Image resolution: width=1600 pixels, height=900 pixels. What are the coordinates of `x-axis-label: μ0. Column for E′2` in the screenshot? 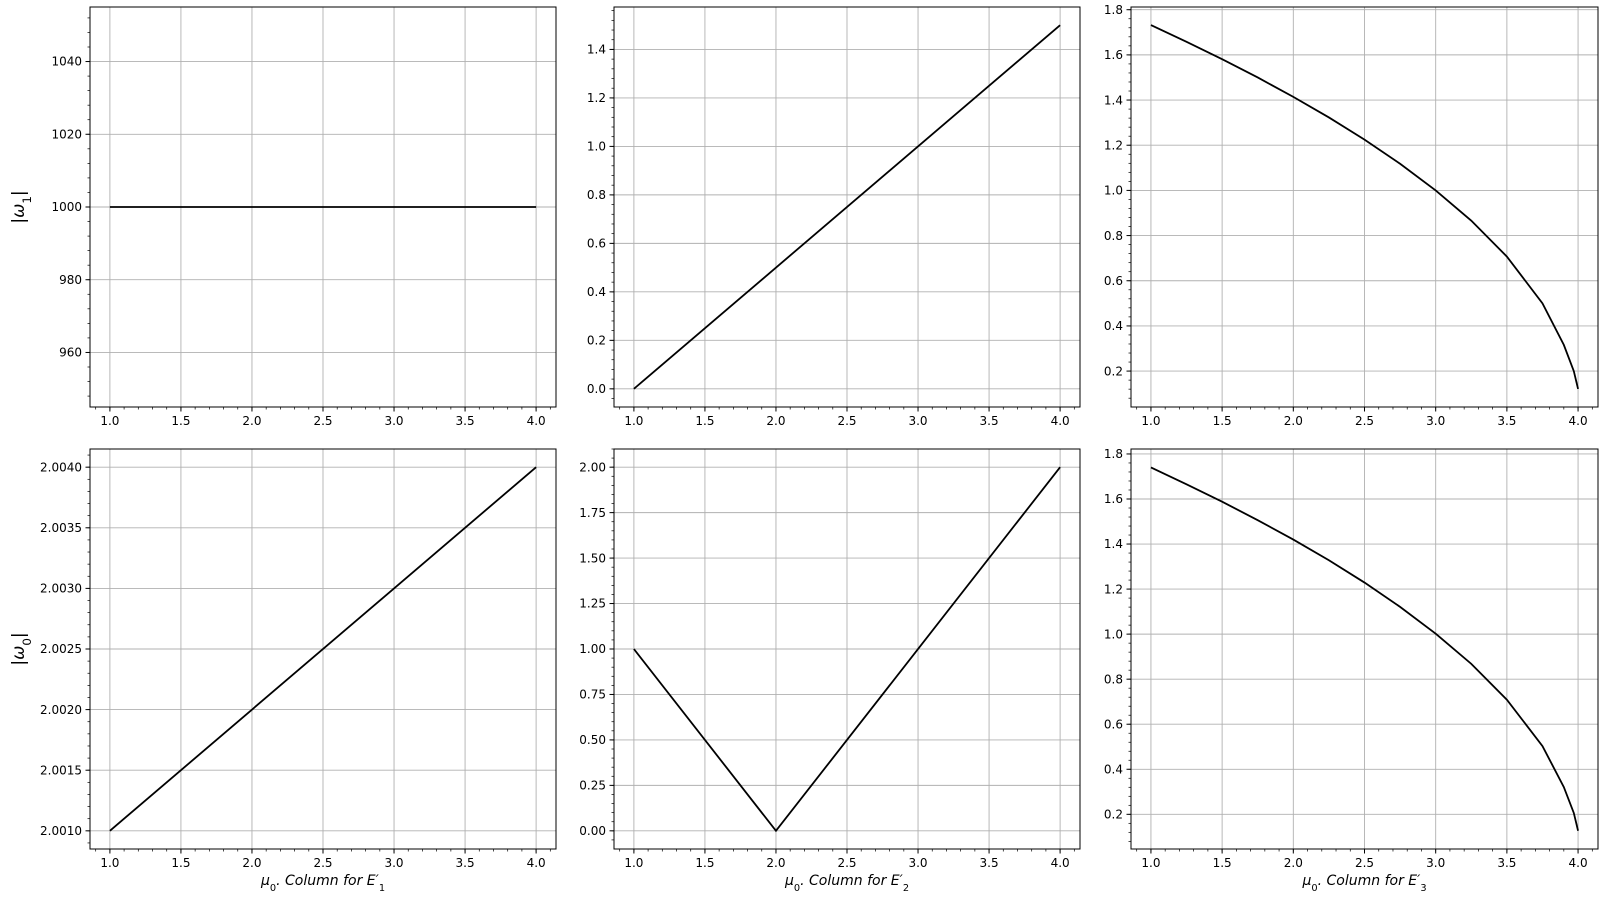 It's located at (846, 883).